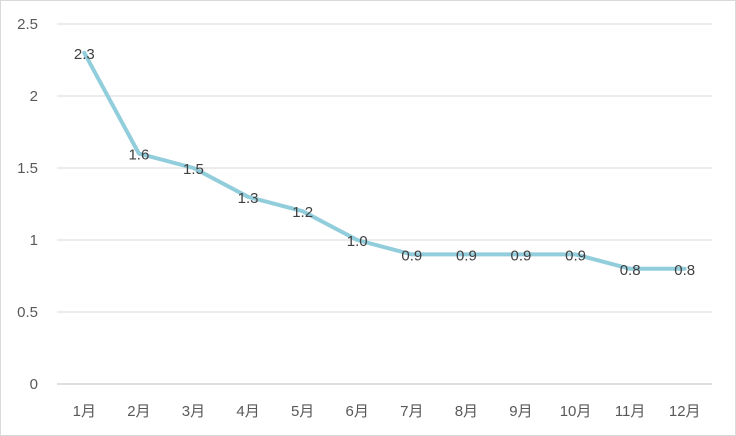  Describe the element at coordinates (84, 54) in the screenshot. I see `data-label: 2.3` at that location.